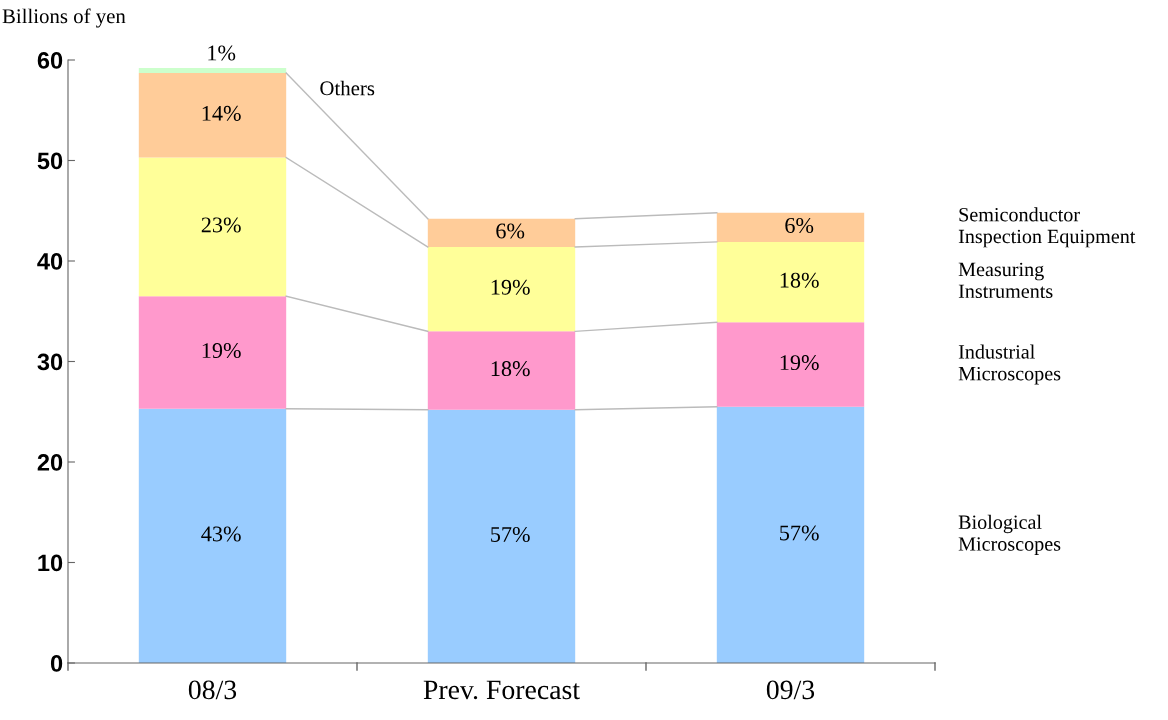 Image resolution: width=1168 pixels, height=720 pixels. Describe the element at coordinates (501, 690) in the screenshot. I see `x-tick-label: Prev. Forecast` at that location.